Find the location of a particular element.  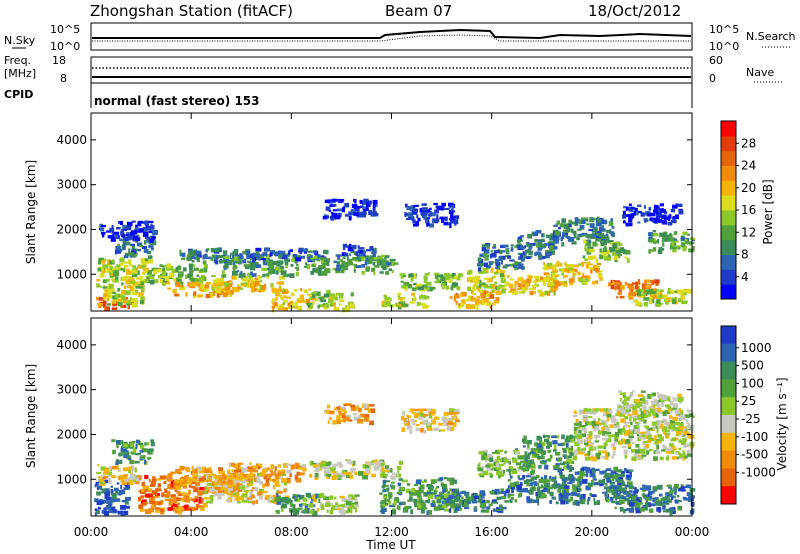

freq-label-line2: [MHz] is located at coordinates (20, 73).